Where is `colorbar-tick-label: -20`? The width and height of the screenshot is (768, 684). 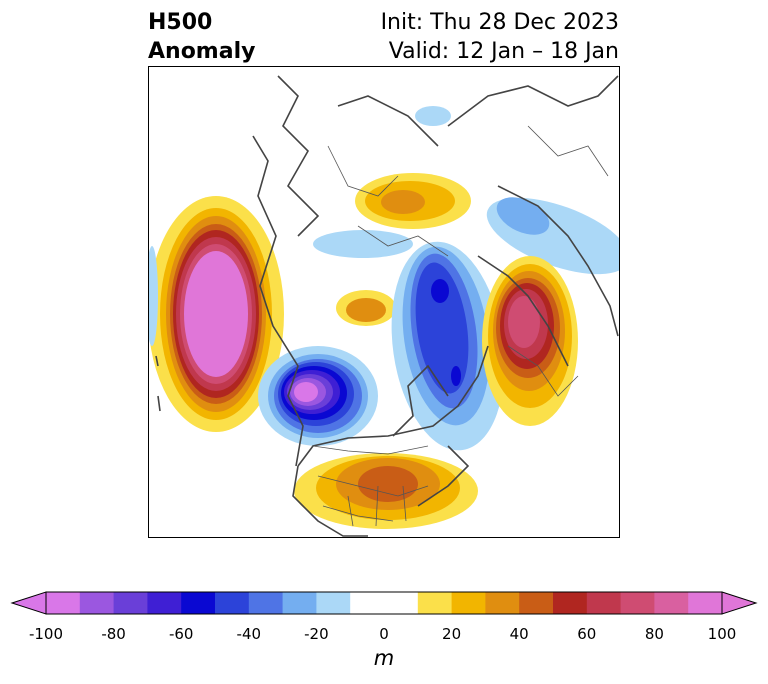
colorbar-tick-label: -20 is located at coordinates (316, 634).